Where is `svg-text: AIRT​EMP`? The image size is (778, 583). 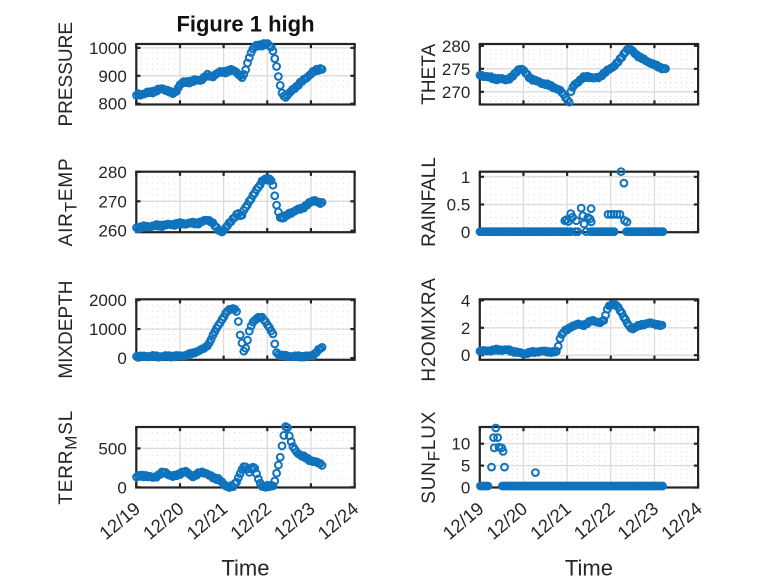 svg-text: AIRT​EMP is located at coordinates (68, 202).